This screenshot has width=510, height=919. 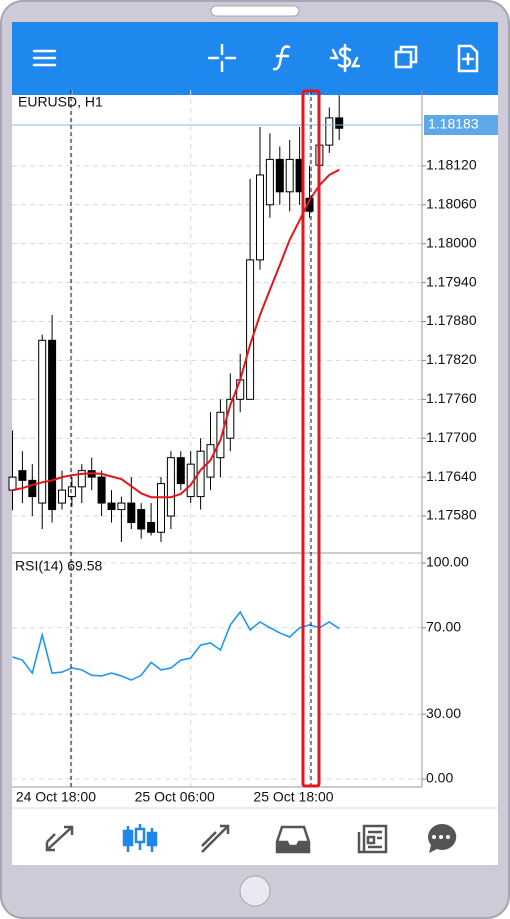 I want to click on y-tick-label: 1.17880, so click(x=451, y=320).